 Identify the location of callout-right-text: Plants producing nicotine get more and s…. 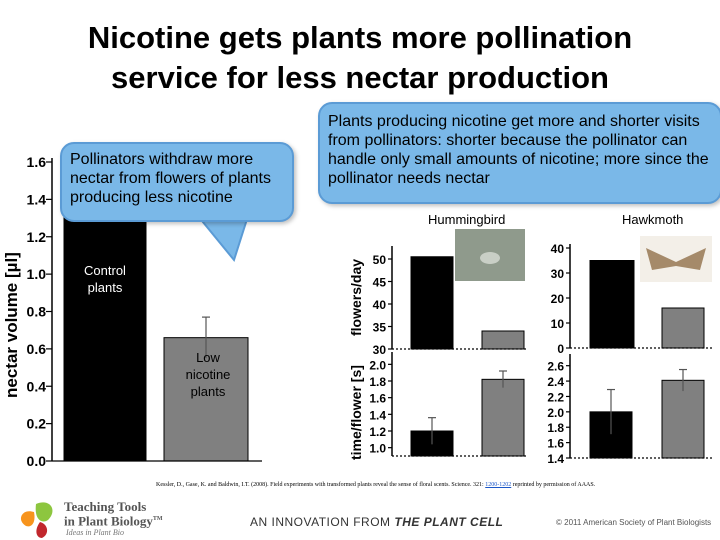
(518, 150).